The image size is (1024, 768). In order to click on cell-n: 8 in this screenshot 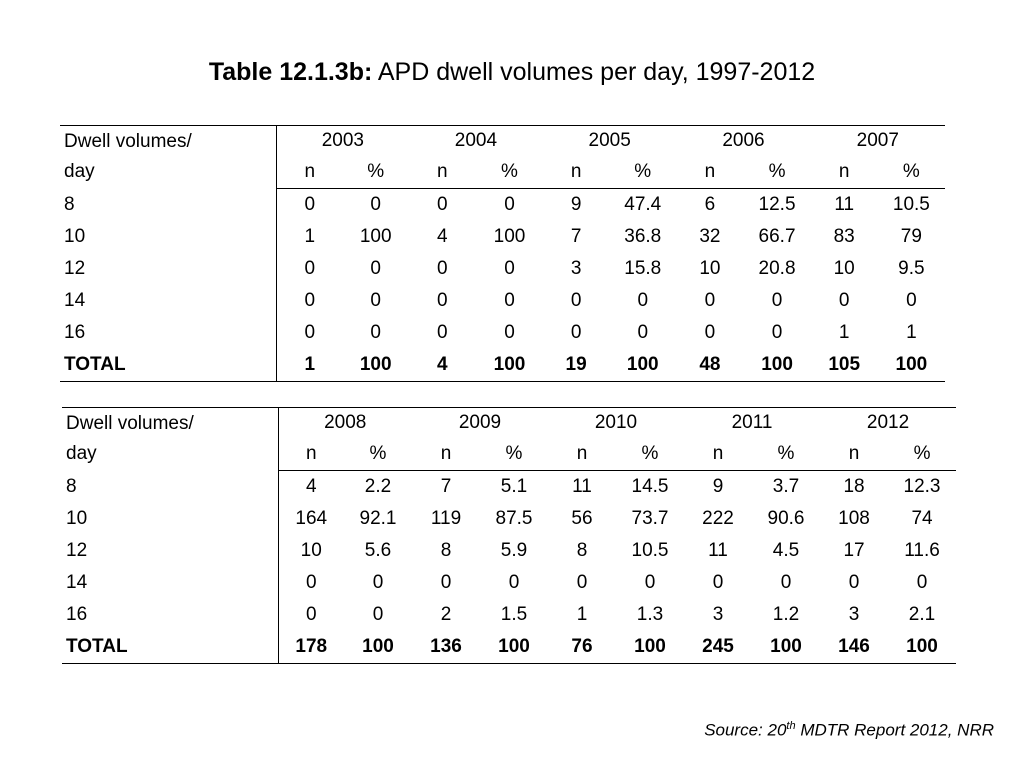, I will do `click(582, 550)`.